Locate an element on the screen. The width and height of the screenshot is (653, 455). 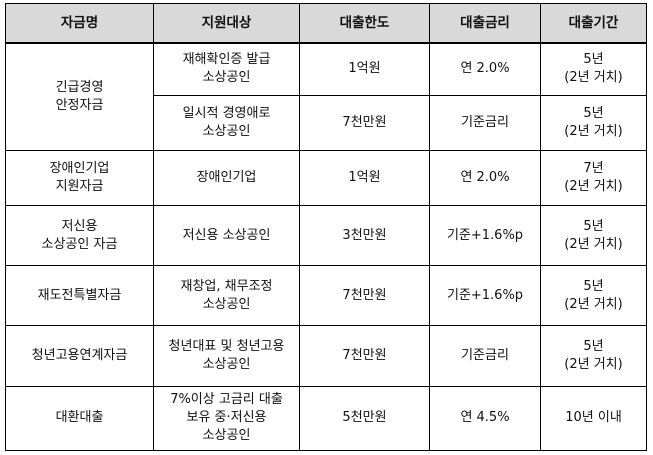
header-loan-period: 대출기간 is located at coordinates (593, 23).